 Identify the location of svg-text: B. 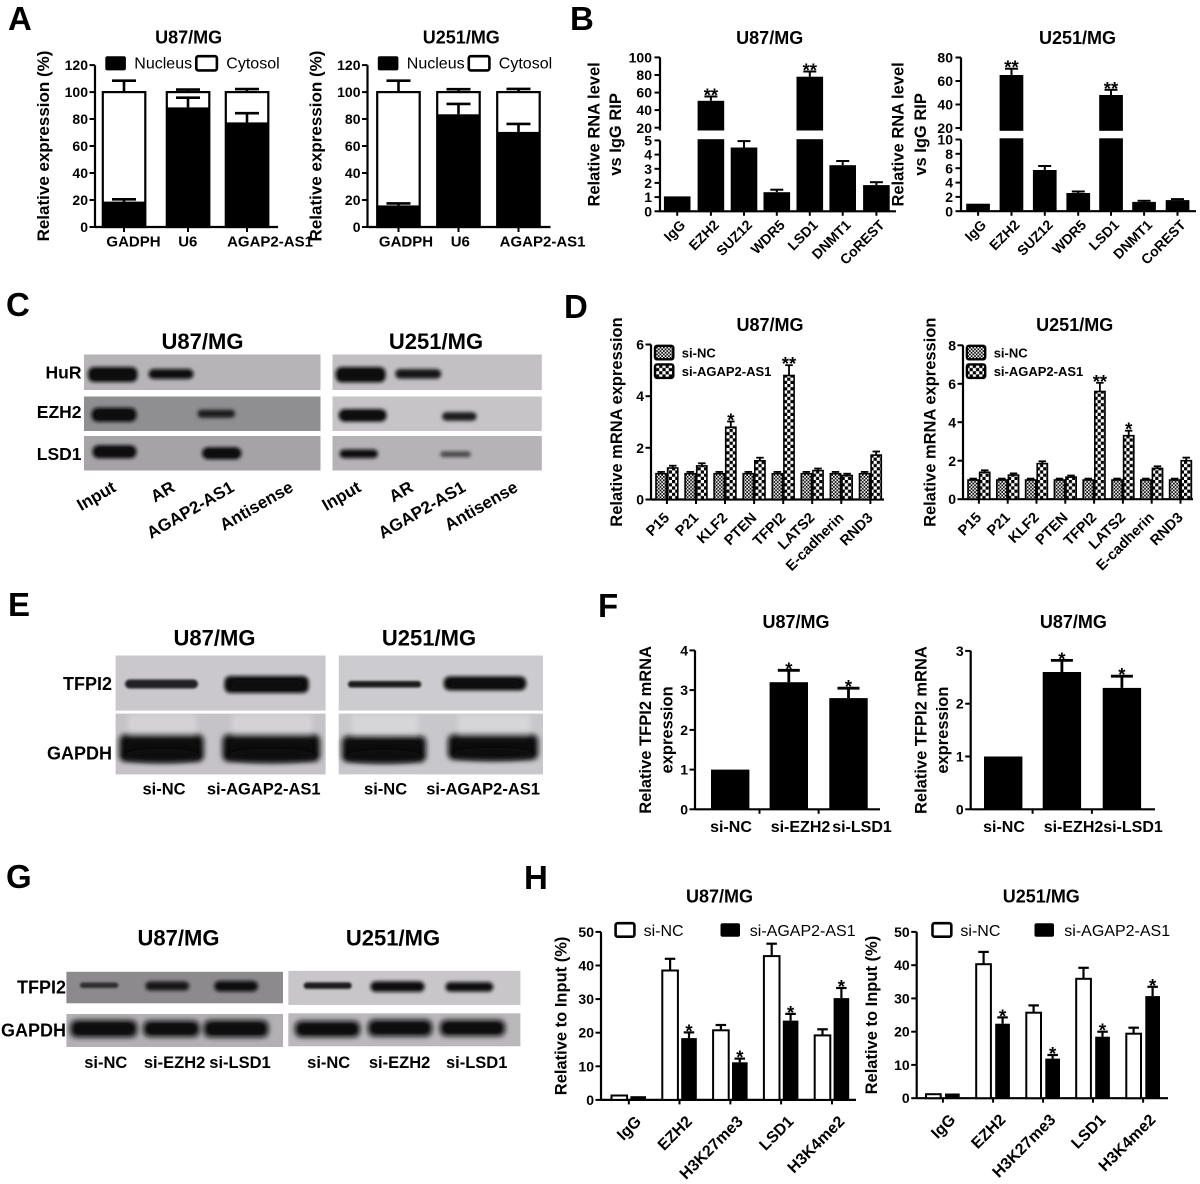
(582, 18).